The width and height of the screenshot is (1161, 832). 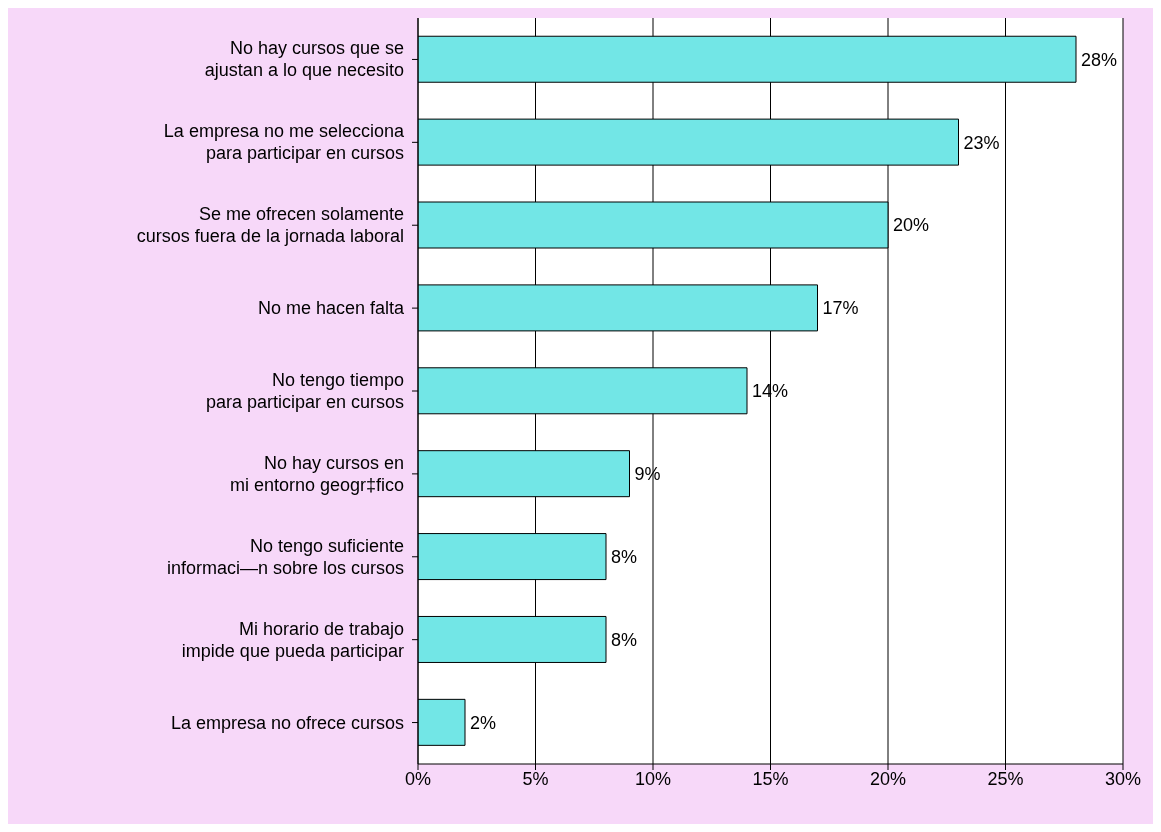 What do you see at coordinates (840, 308) in the screenshot?
I see `data-label: 17%` at bounding box center [840, 308].